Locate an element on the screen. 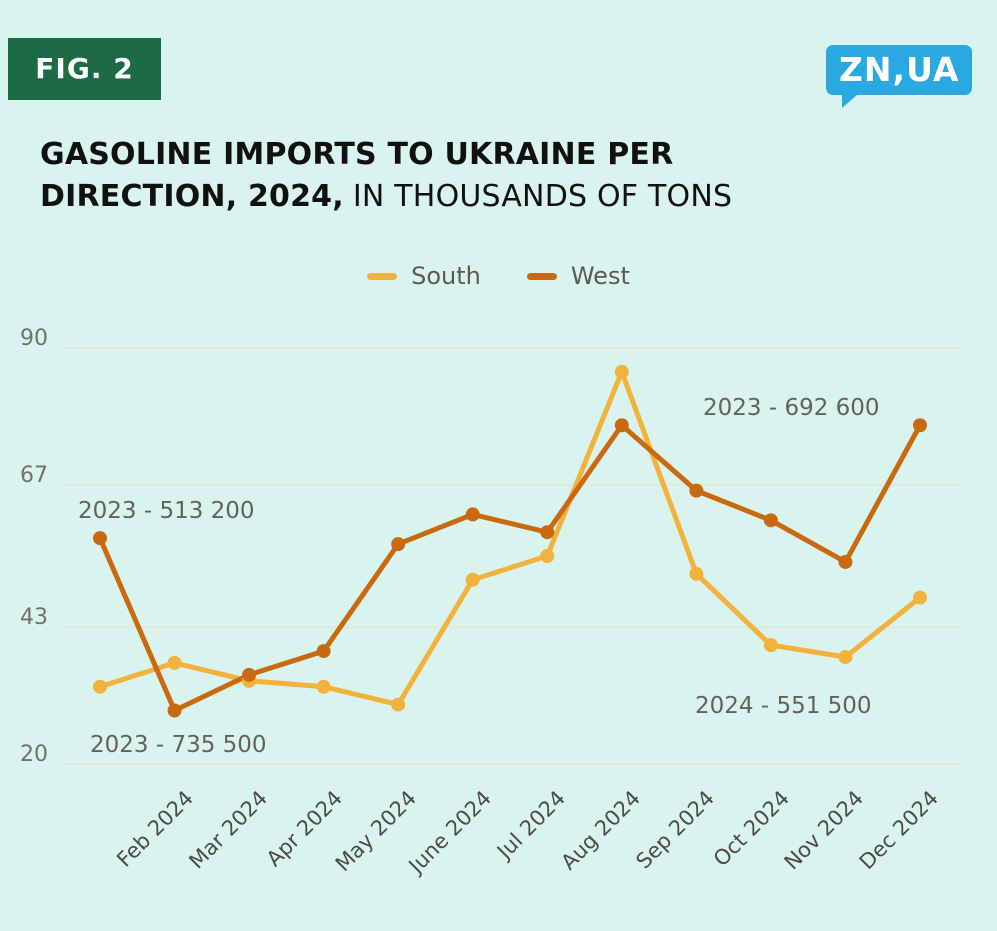  legend-item-south: South is located at coordinates (424, 276).